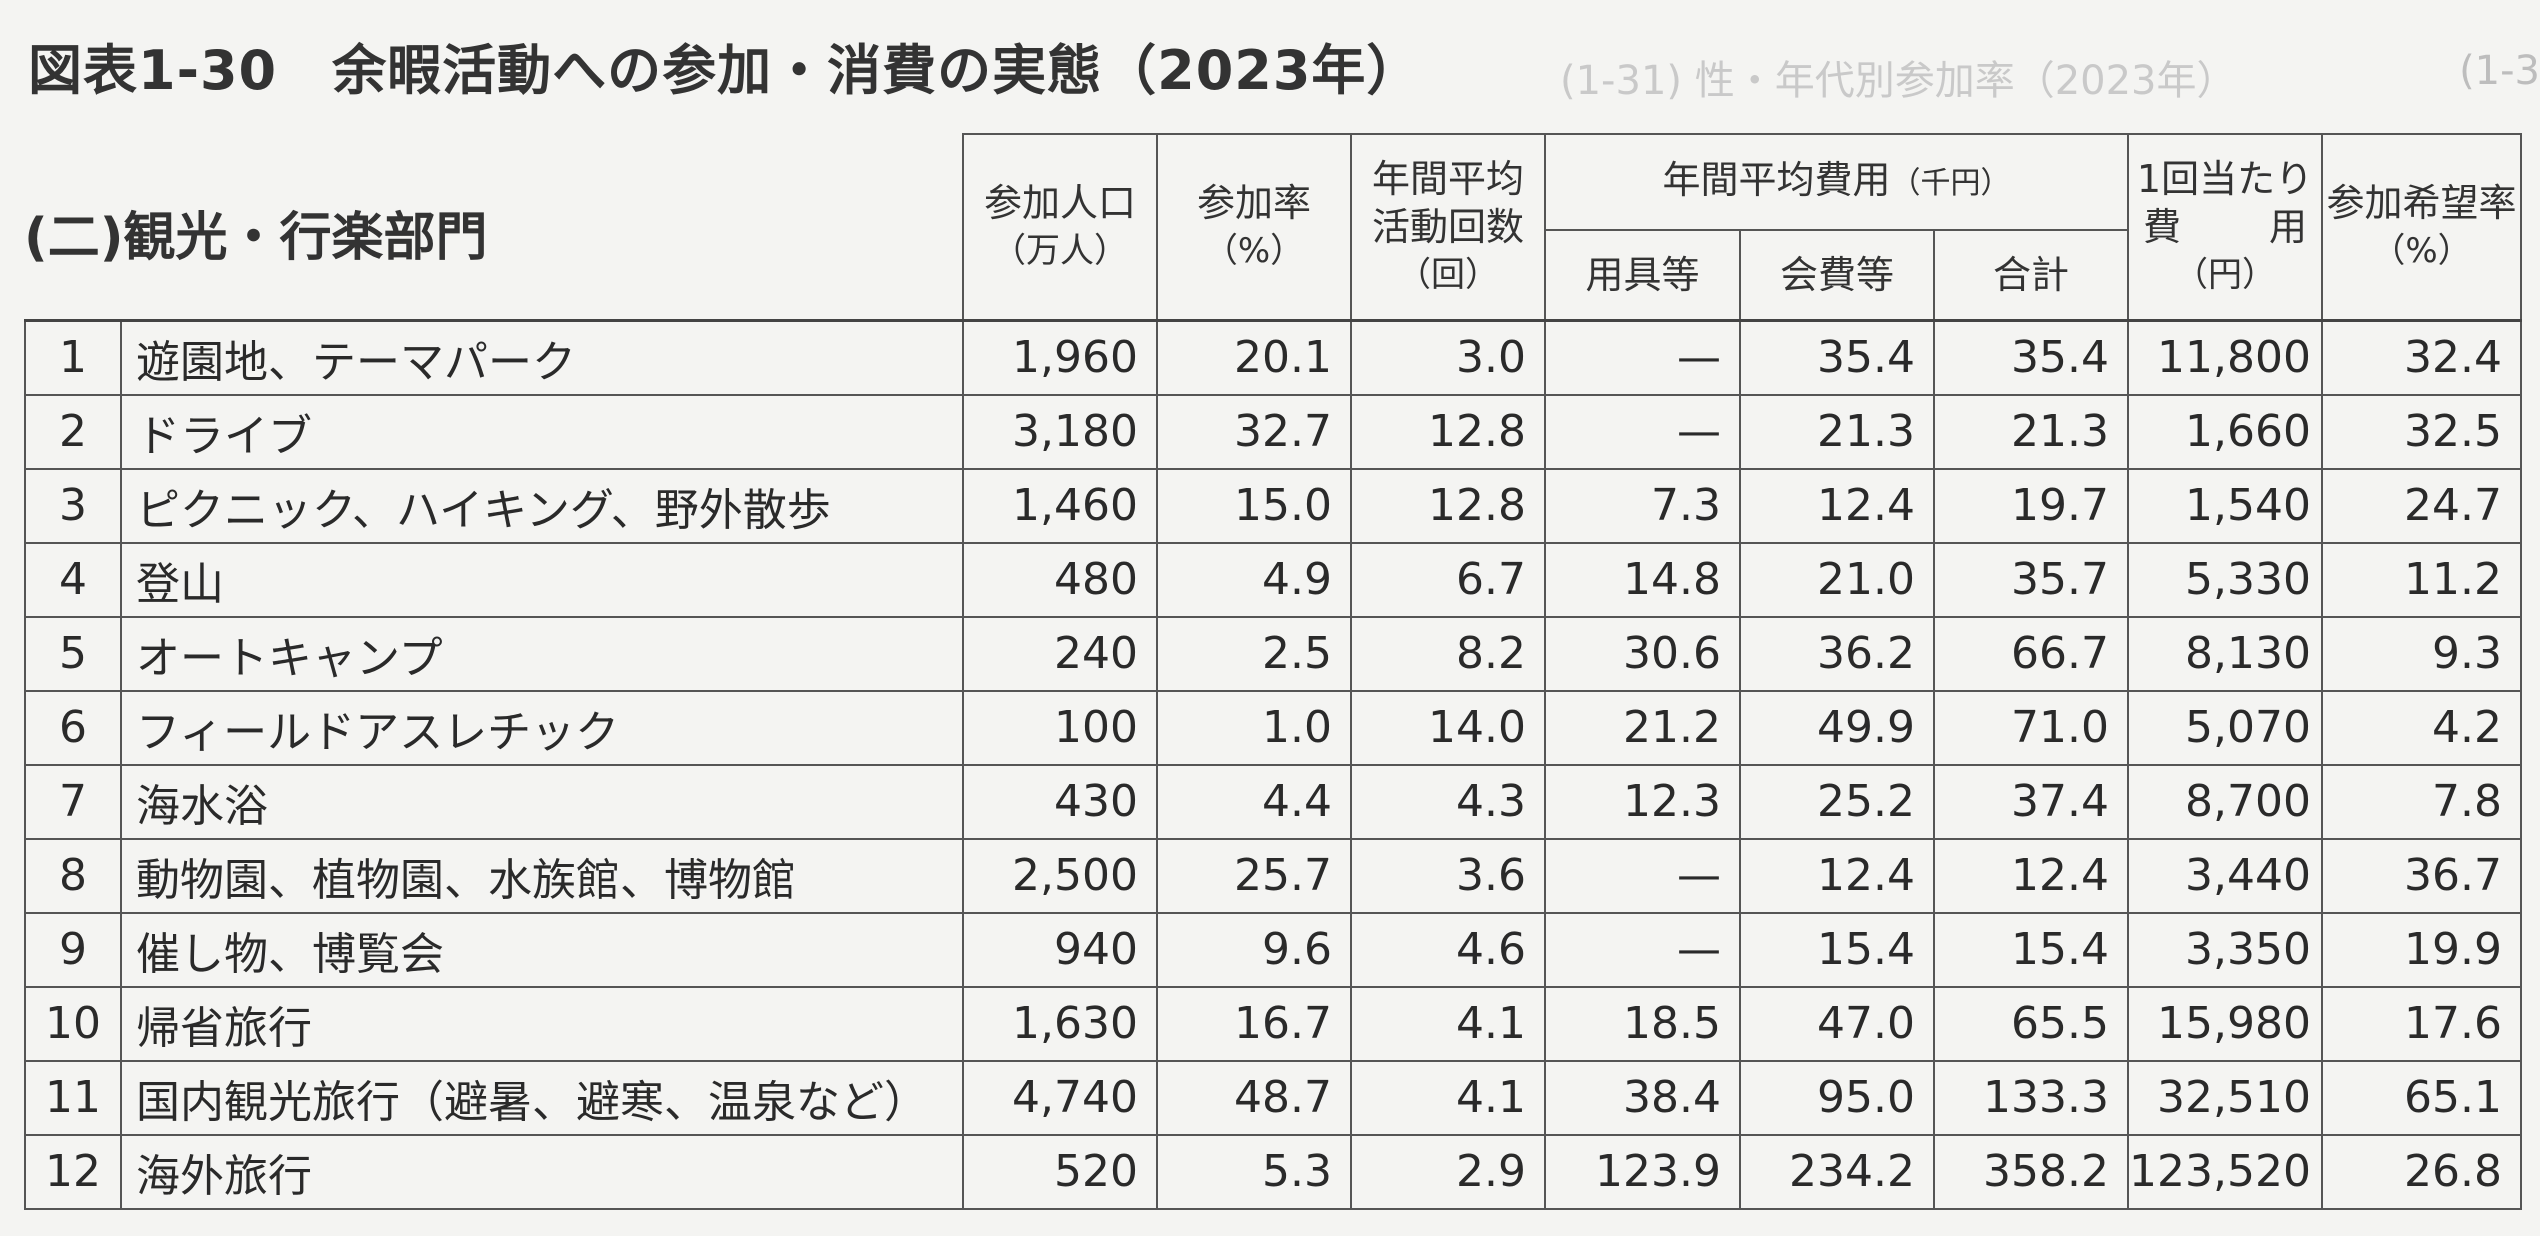  What do you see at coordinates (2421, 949) in the screenshot?
I see `wish-rate-cell: 19.9` at bounding box center [2421, 949].